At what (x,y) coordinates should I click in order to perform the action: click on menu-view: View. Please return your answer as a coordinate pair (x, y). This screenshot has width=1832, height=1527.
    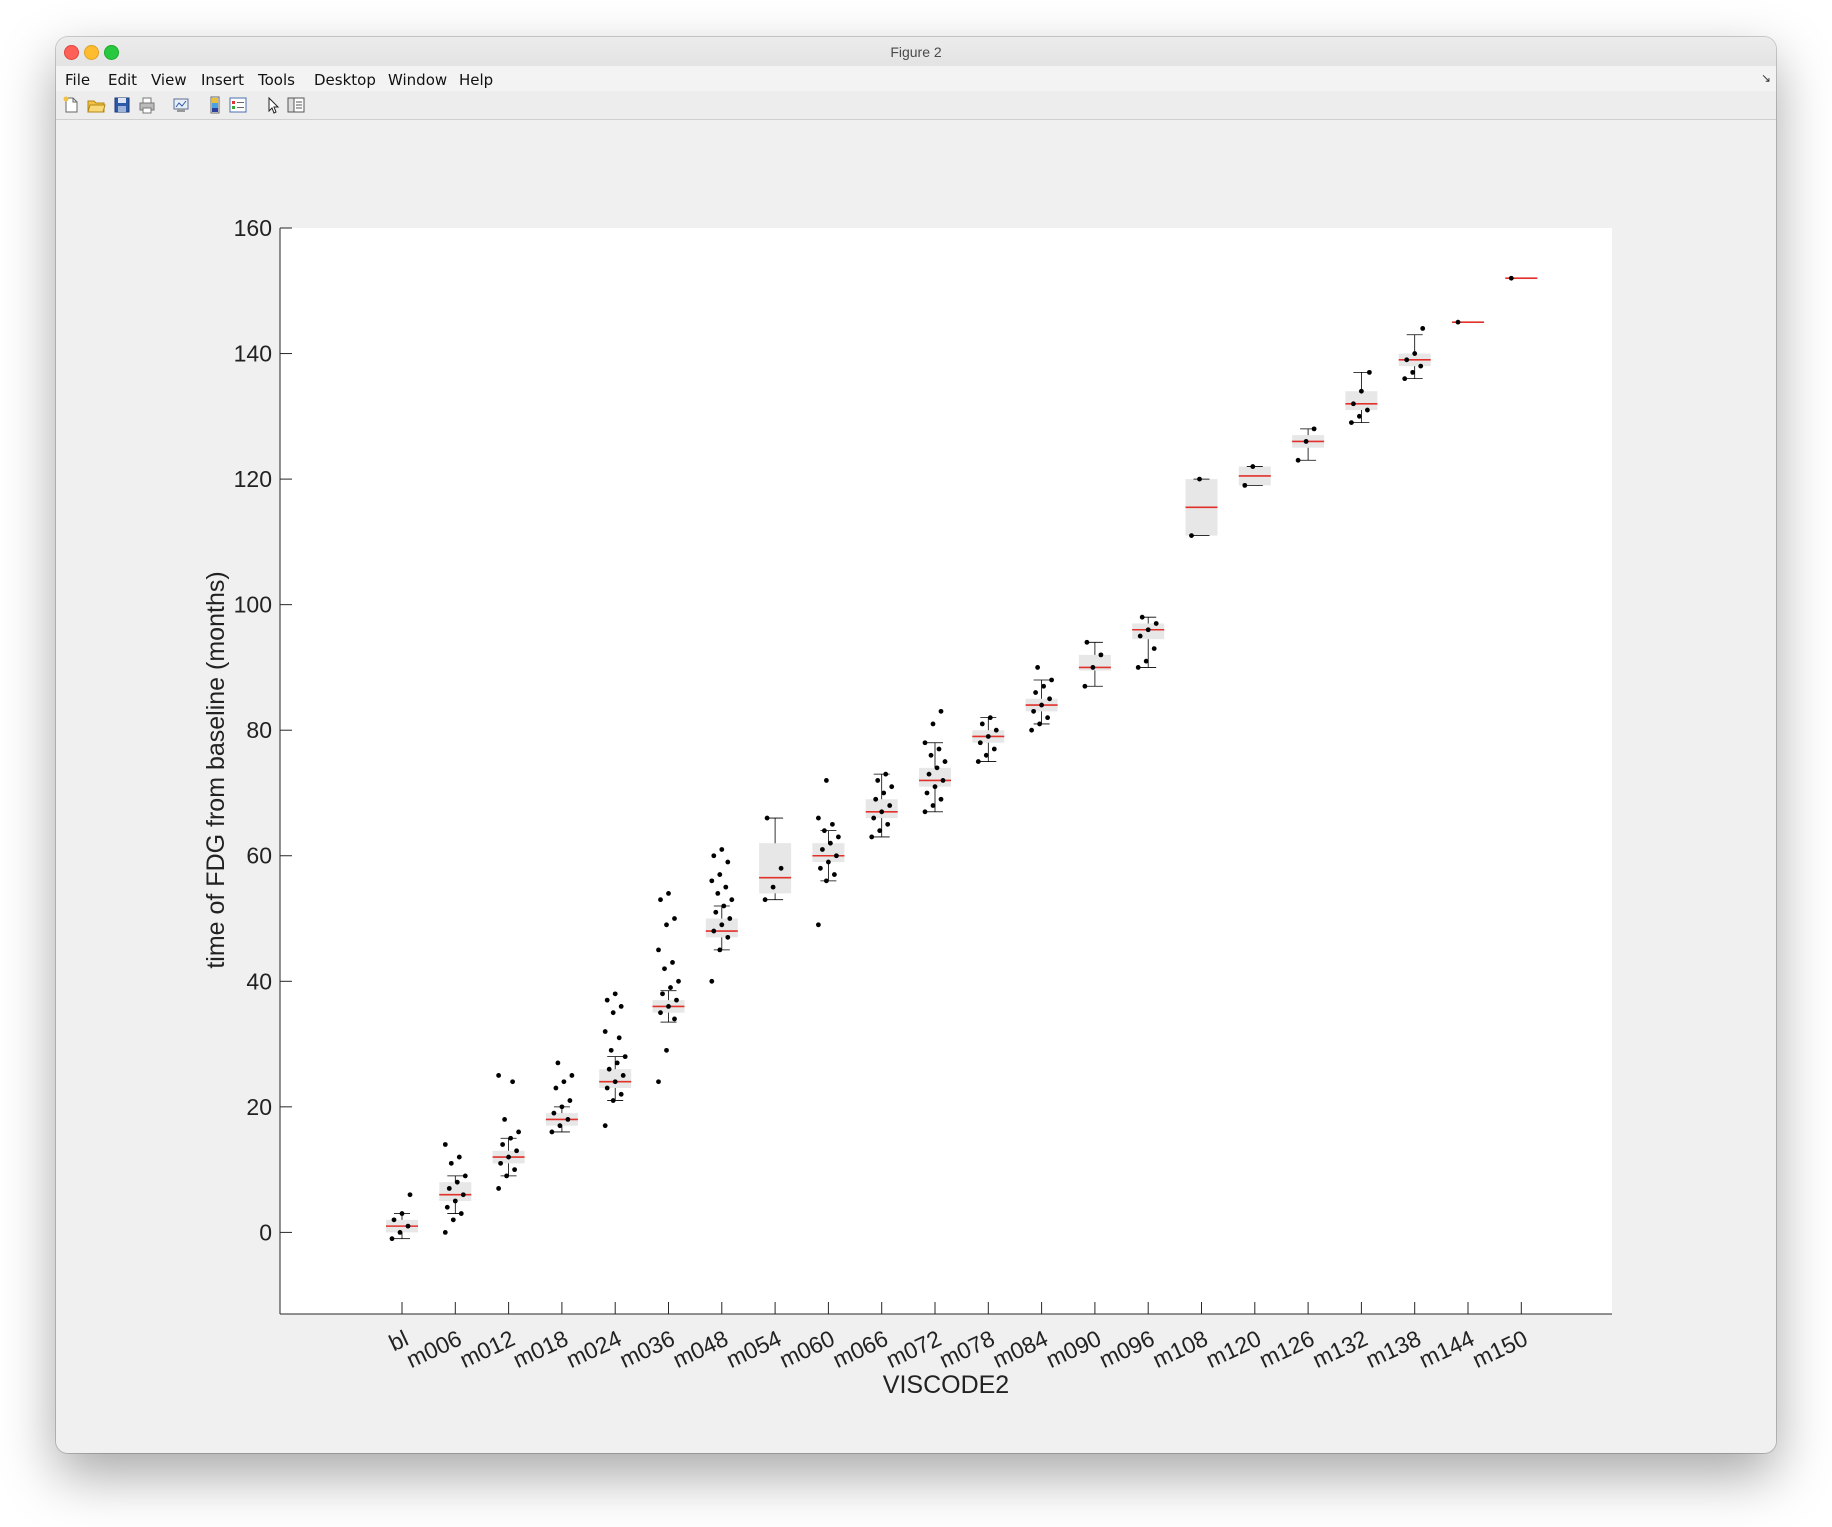
    Looking at the image, I should click on (169, 80).